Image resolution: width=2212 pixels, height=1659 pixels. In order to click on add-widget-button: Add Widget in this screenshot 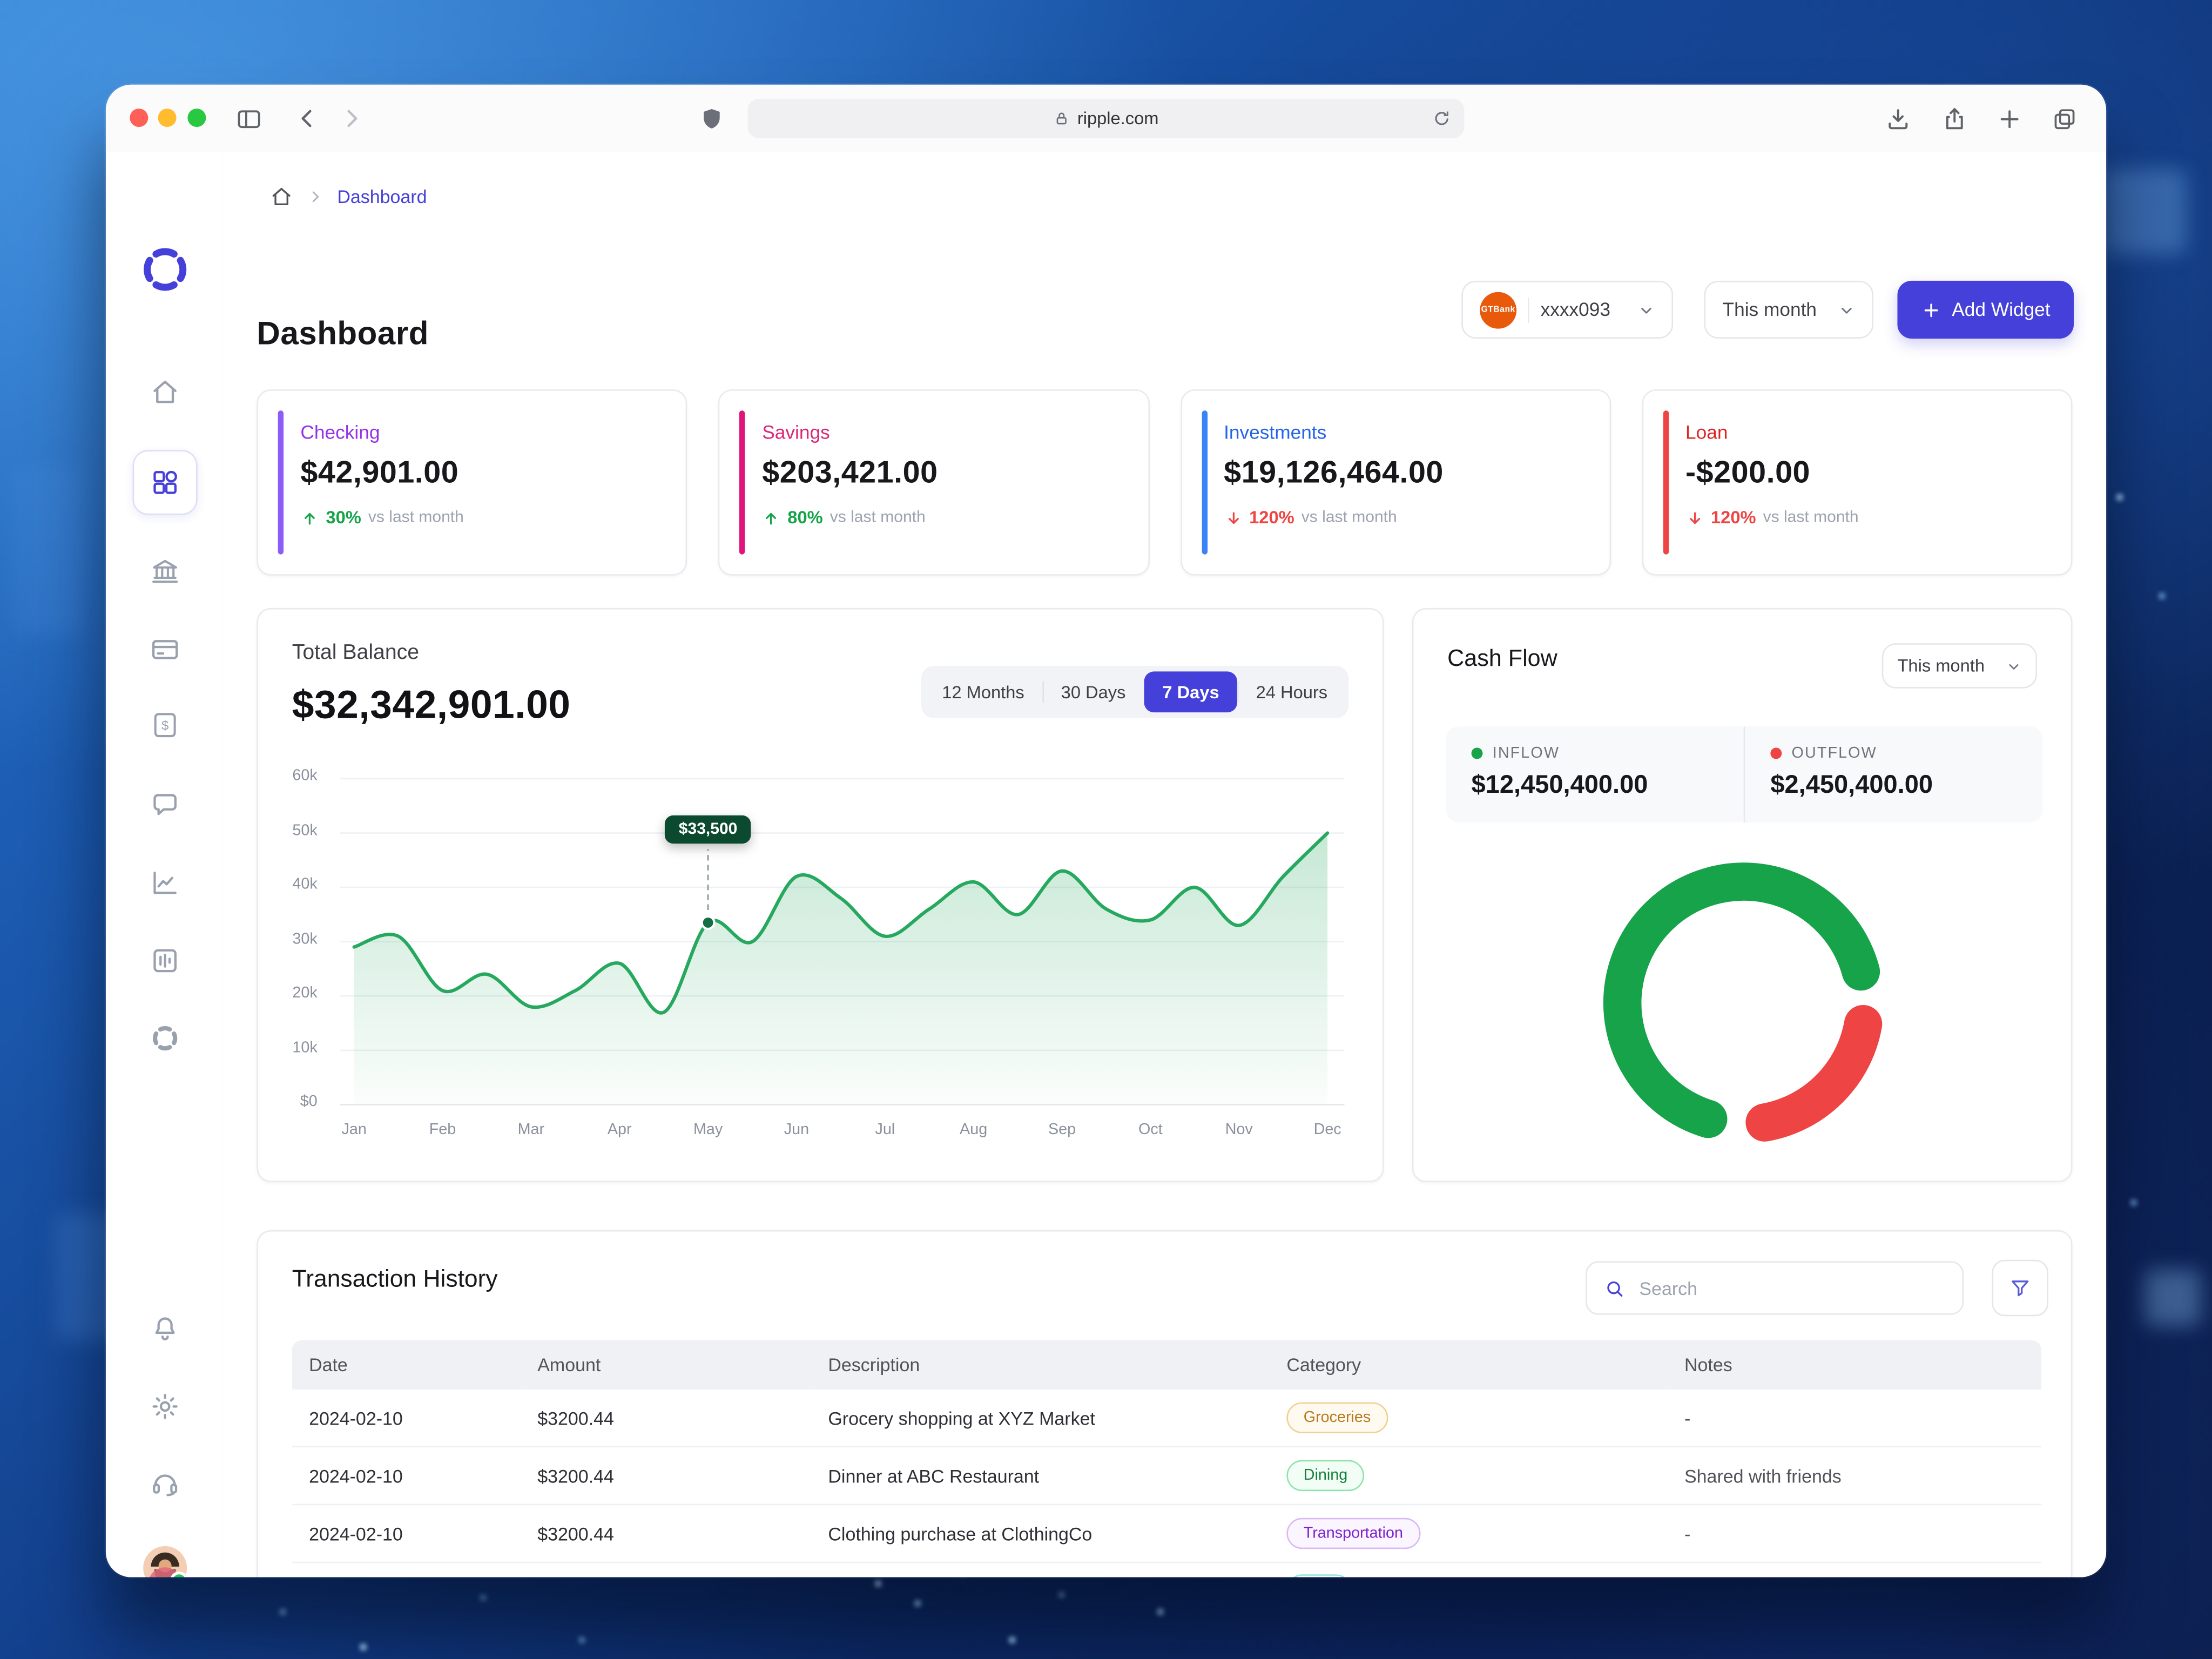, I will do `click(1985, 309)`.